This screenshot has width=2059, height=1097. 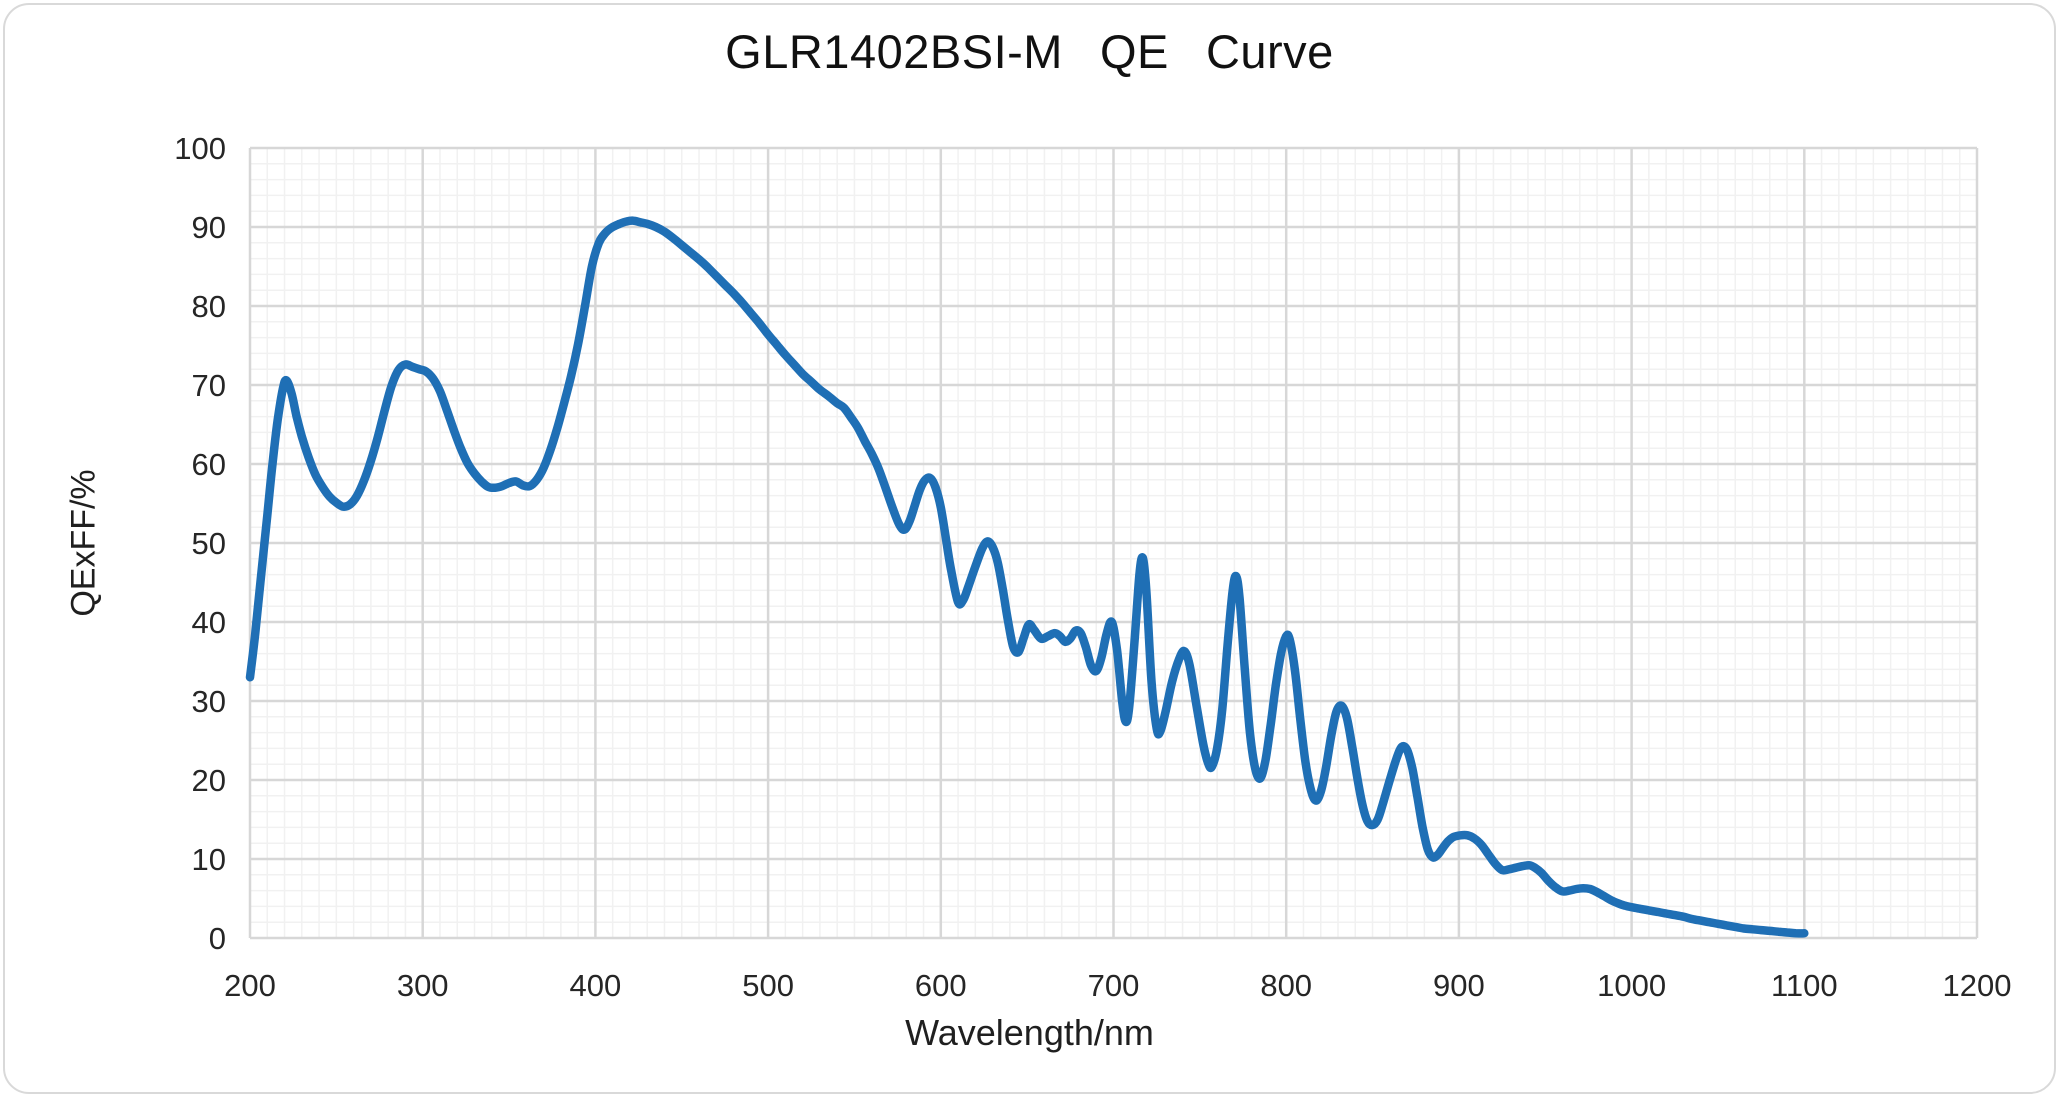 What do you see at coordinates (217, 938) in the screenshot?
I see `y-tick-label: 0` at bounding box center [217, 938].